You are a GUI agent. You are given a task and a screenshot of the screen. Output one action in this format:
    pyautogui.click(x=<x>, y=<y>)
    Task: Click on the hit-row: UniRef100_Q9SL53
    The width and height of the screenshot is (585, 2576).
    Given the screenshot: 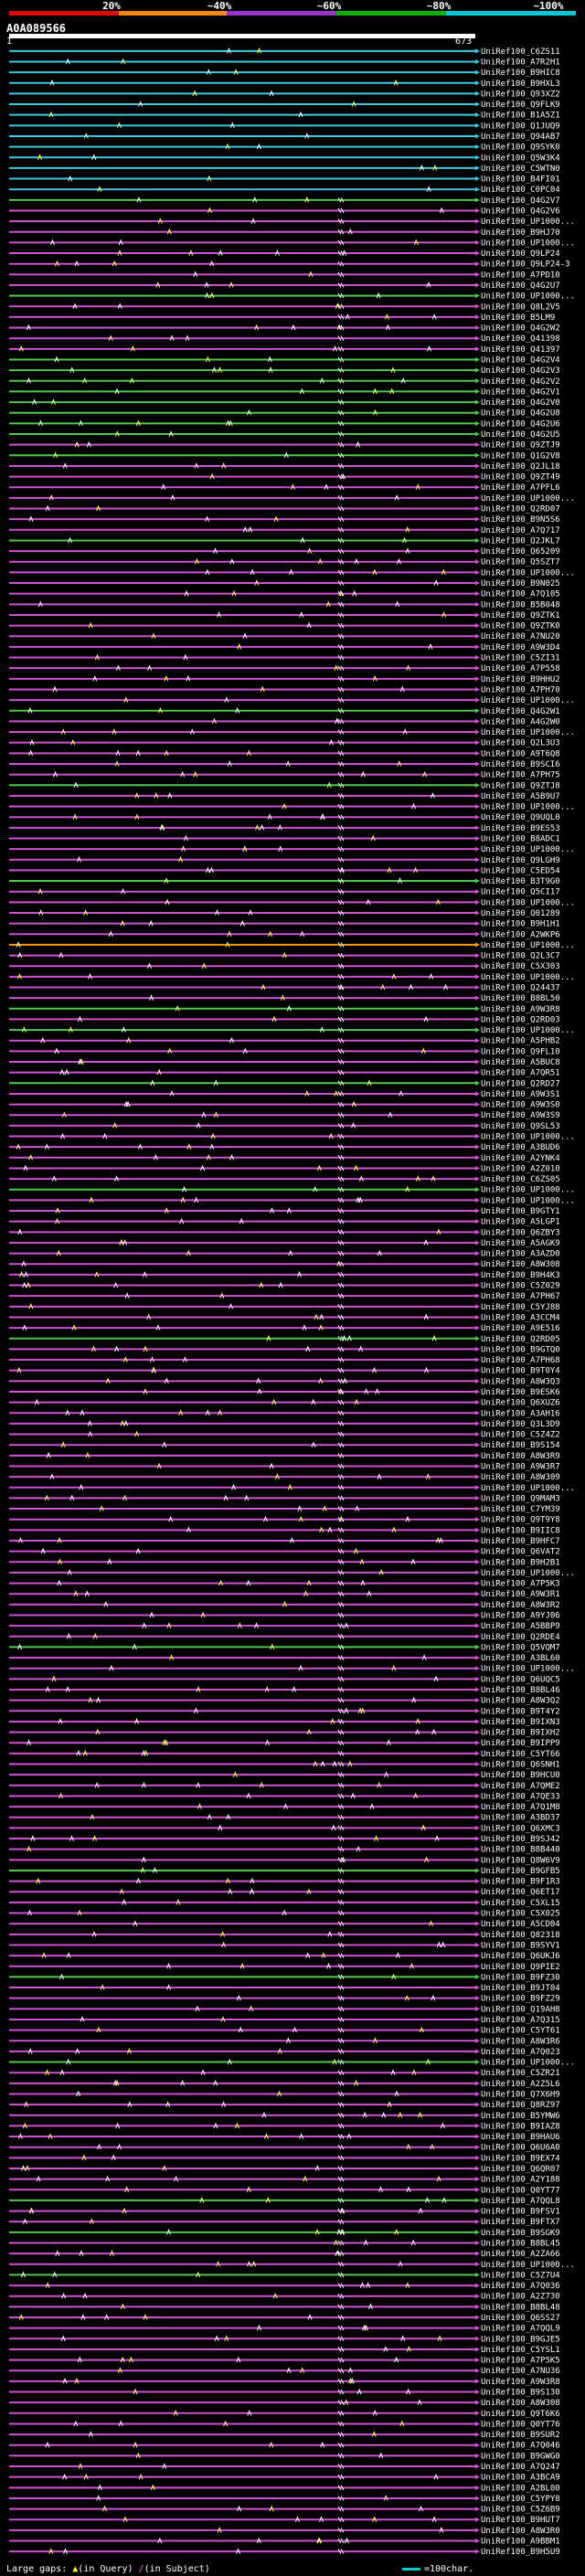 What is the action you would take?
    pyautogui.click(x=284, y=1126)
    